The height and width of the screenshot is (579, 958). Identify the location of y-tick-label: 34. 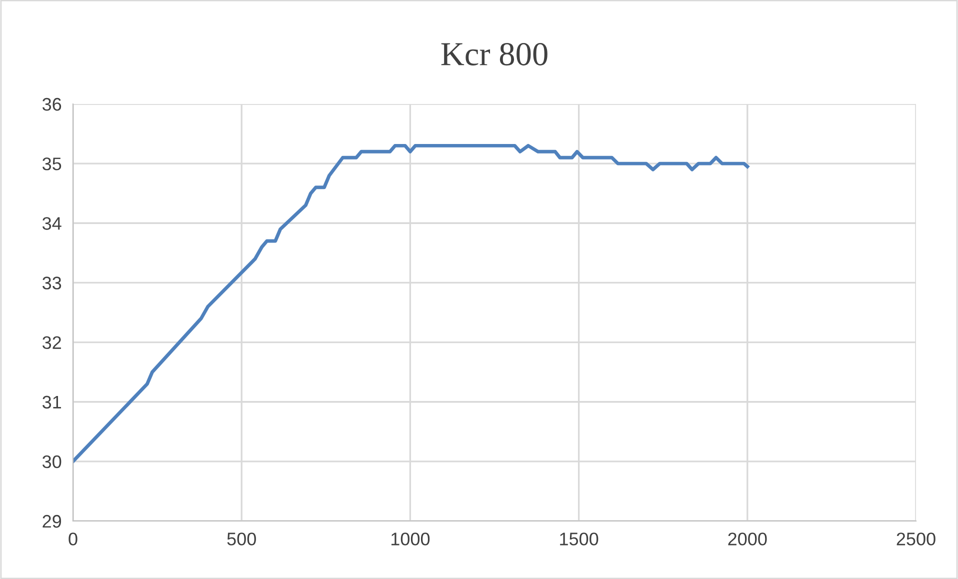
(52, 223).